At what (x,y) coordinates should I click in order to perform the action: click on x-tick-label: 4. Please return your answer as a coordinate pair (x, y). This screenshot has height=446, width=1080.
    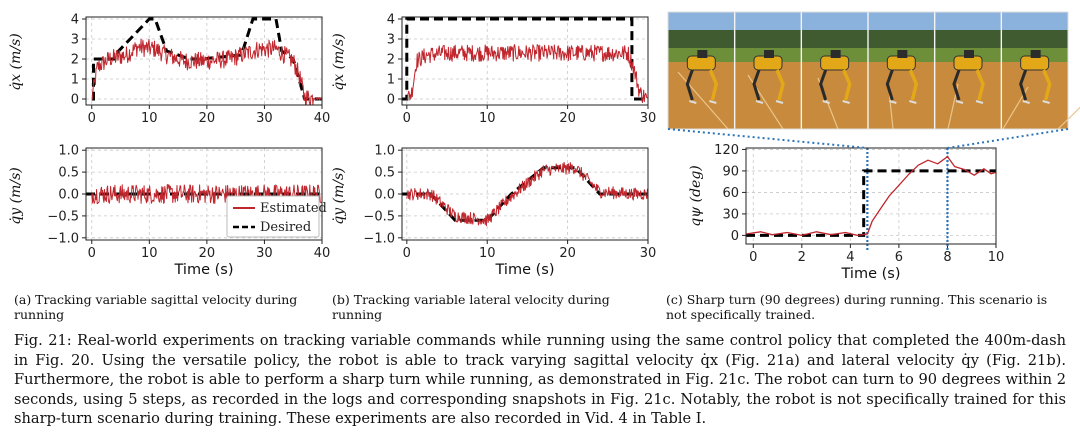
    Looking at the image, I should click on (850, 257).